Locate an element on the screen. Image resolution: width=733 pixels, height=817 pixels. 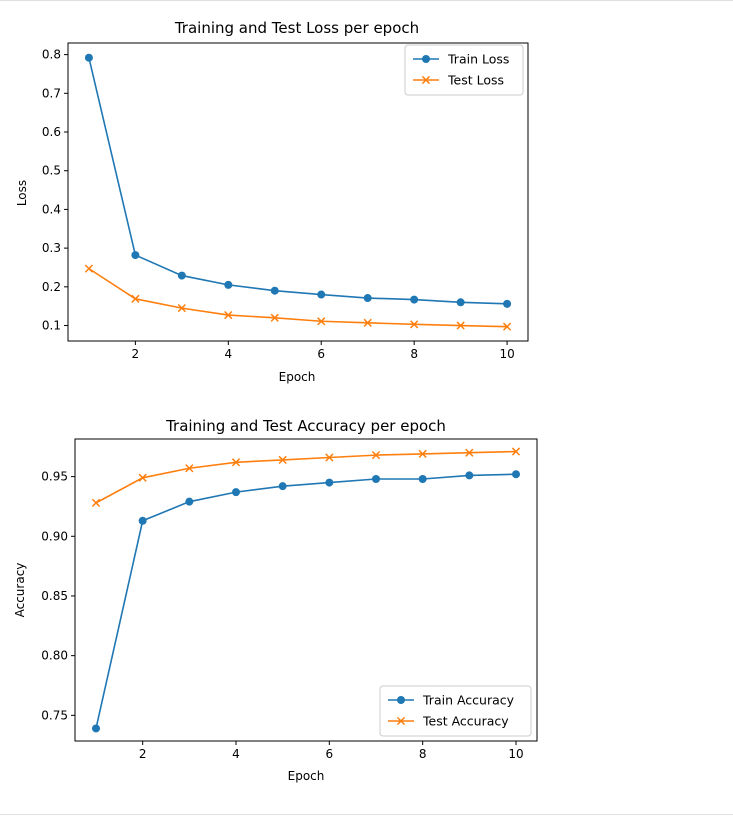
loss-ytick-label: 0.6 is located at coordinates (51, 132).